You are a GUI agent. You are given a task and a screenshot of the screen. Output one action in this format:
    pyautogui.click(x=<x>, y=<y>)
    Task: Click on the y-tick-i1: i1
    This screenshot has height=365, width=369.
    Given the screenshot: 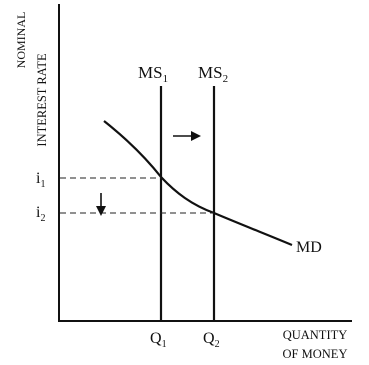 What is the action you would take?
    pyautogui.click(x=40, y=180)
    